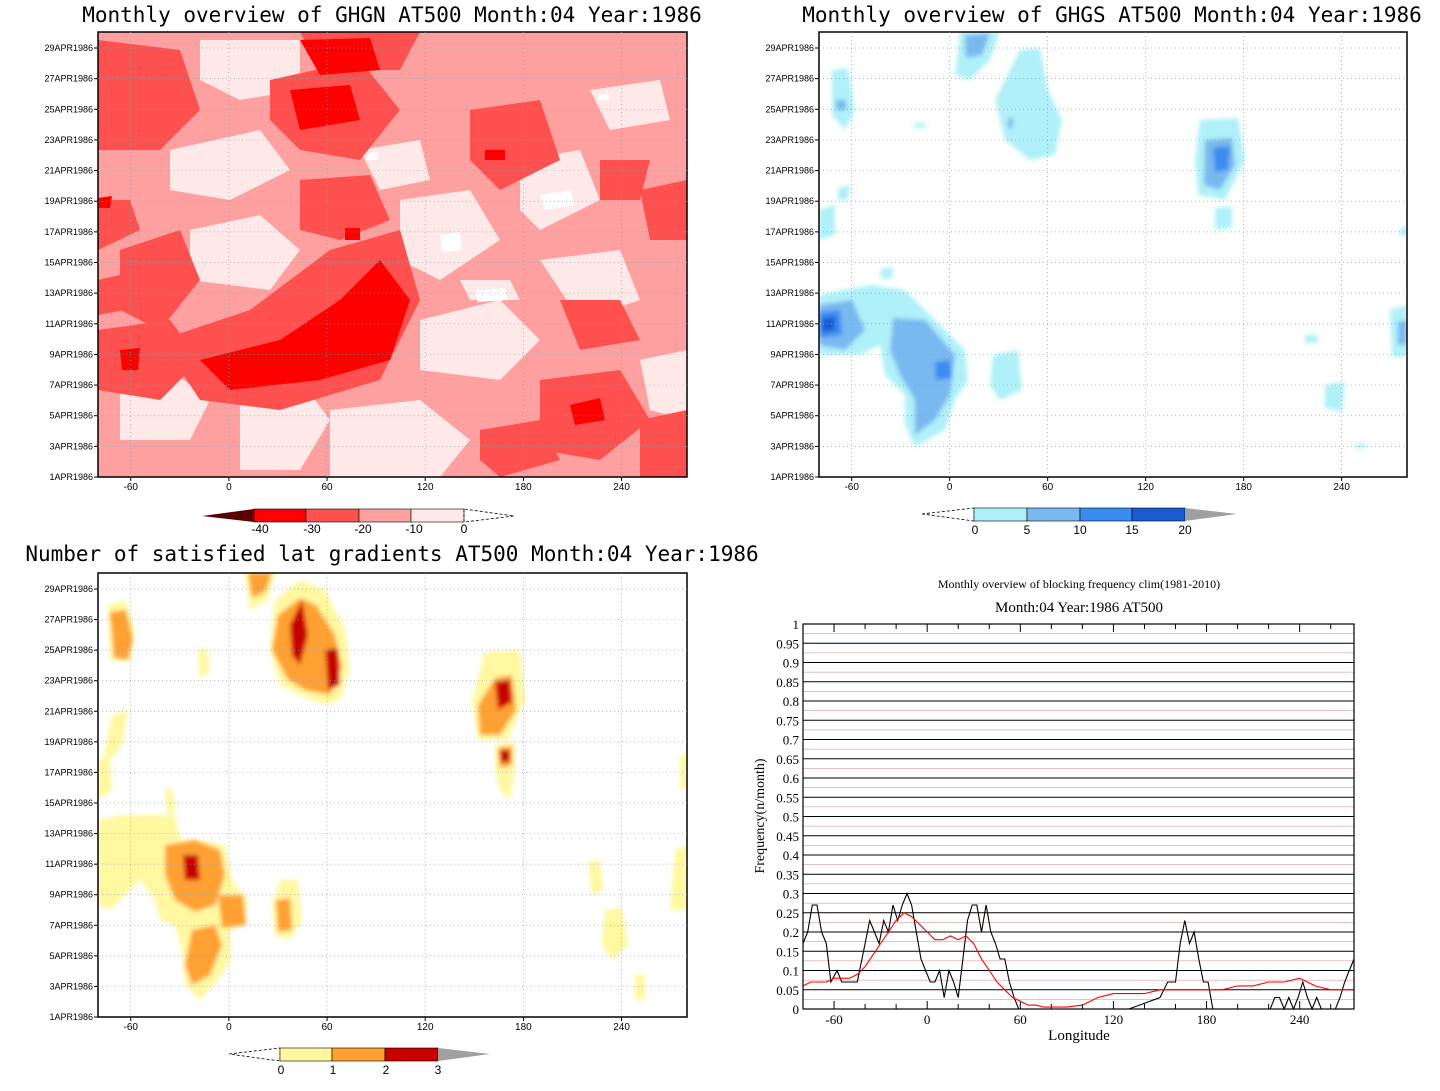  Describe the element at coordinates (787, 682) in the screenshot. I see `y-tick-label: 0.85` at that location.